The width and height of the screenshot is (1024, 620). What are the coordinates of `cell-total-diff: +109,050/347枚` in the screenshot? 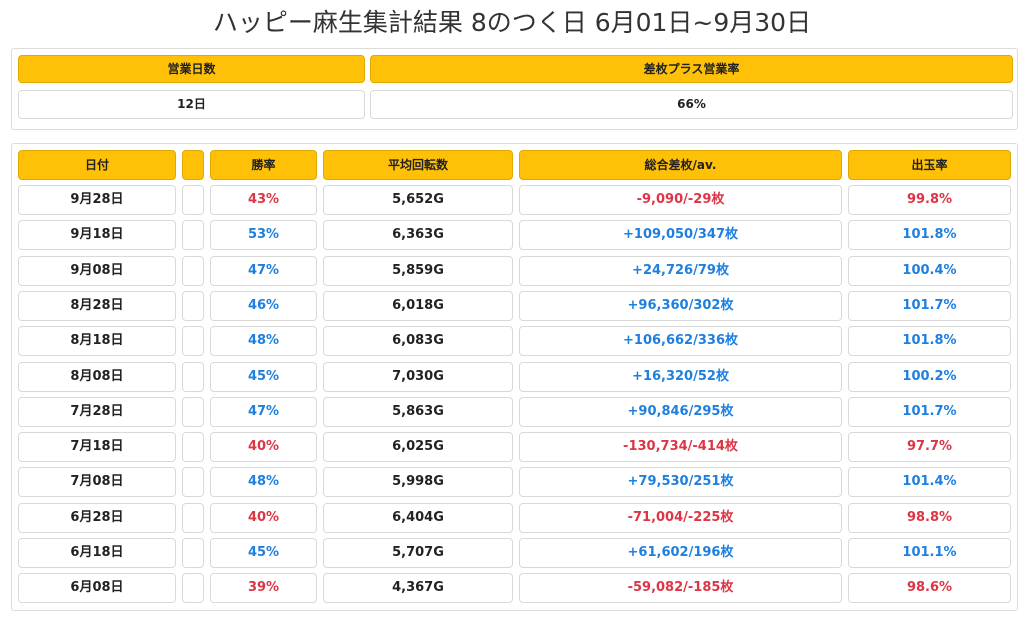 It's located at (680, 235).